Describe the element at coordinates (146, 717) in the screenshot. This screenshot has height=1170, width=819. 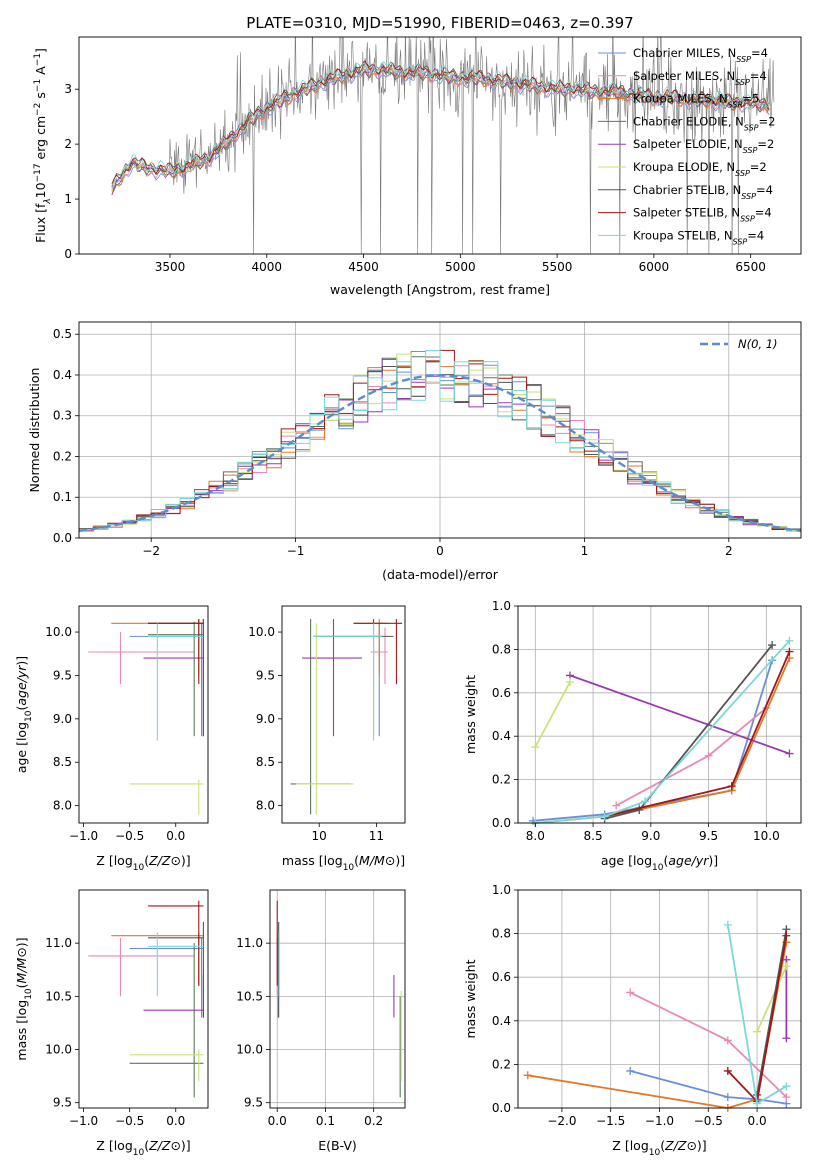
I see `age-vs-Z-points` at that location.